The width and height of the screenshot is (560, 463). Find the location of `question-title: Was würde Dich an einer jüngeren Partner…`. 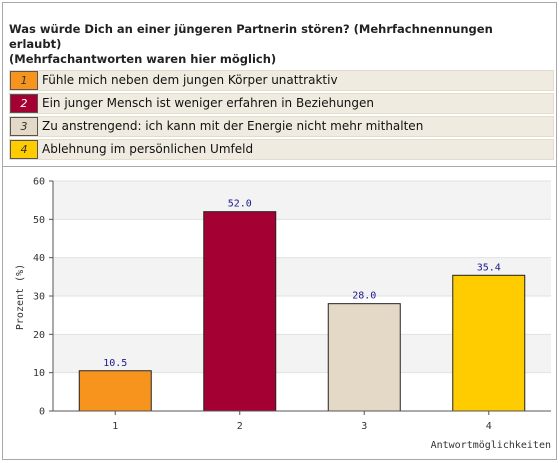

question-title: Was würde Dich an einer jüngeren Partner… is located at coordinates (251, 36).